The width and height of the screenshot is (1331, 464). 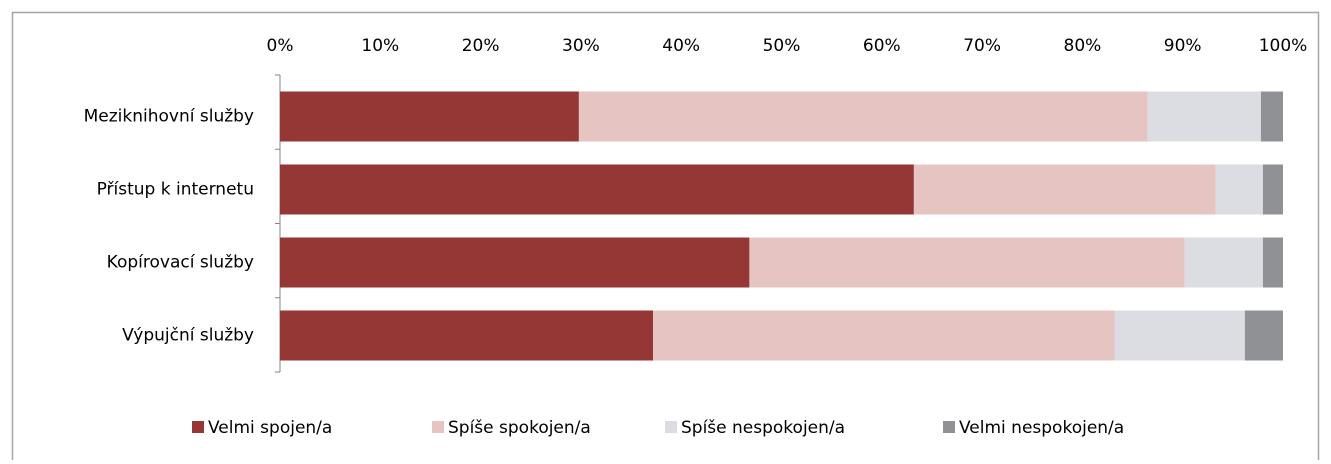 What do you see at coordinates (280, 46) in the screenshot?
I see `x-tick-label: 0%` at bounding box center [280, 46].